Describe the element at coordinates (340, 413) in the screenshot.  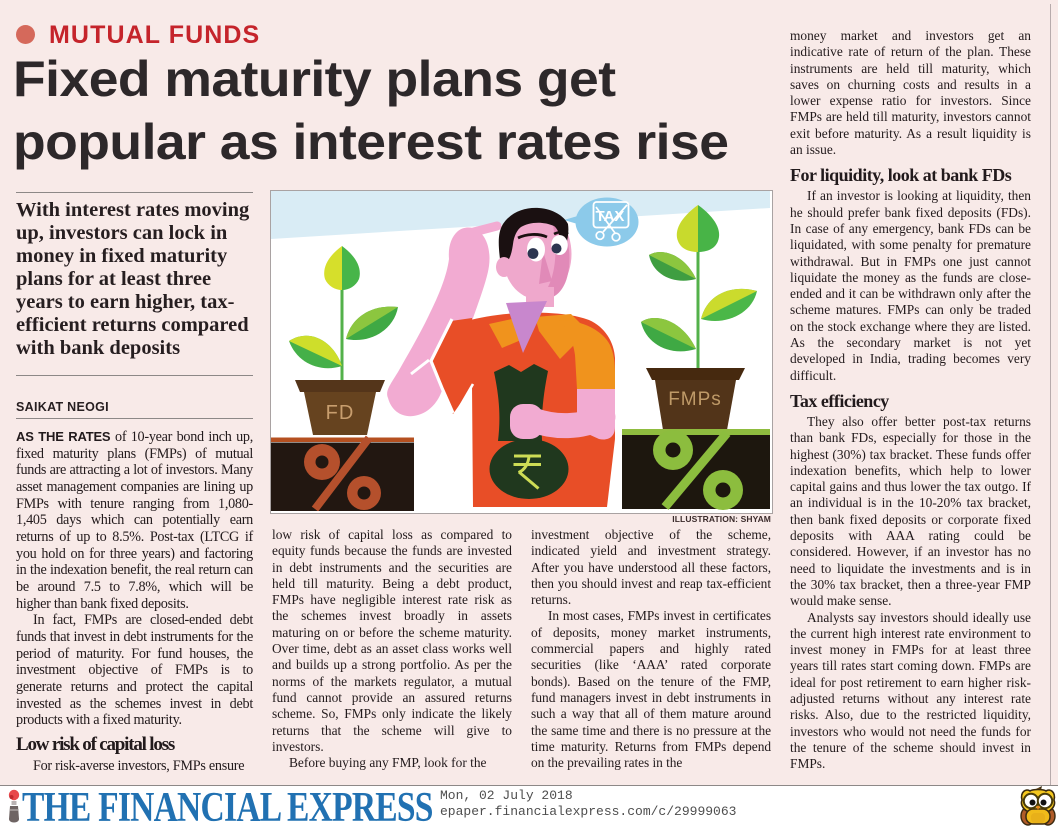
I see `svg-text: FD` at that location.